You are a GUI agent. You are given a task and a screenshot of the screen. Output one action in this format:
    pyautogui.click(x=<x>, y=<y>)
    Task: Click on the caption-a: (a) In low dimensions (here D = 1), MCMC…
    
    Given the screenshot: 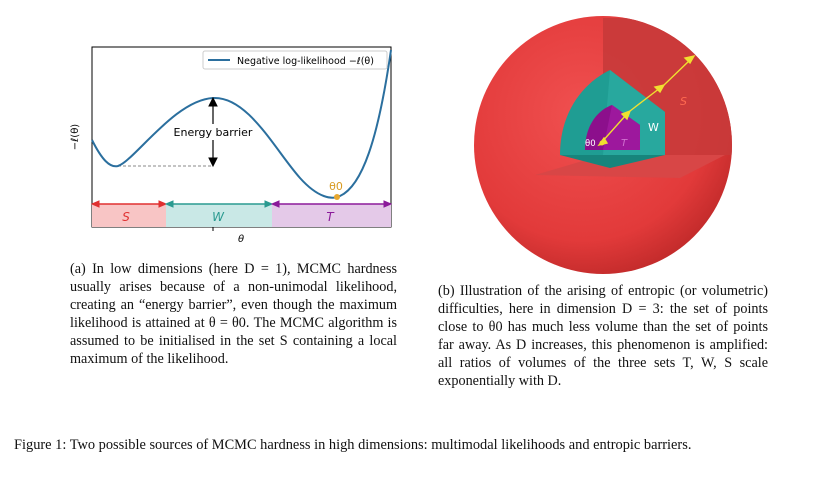 What is the action you would take?
    pyautogui.click(x=233, y=314)
    